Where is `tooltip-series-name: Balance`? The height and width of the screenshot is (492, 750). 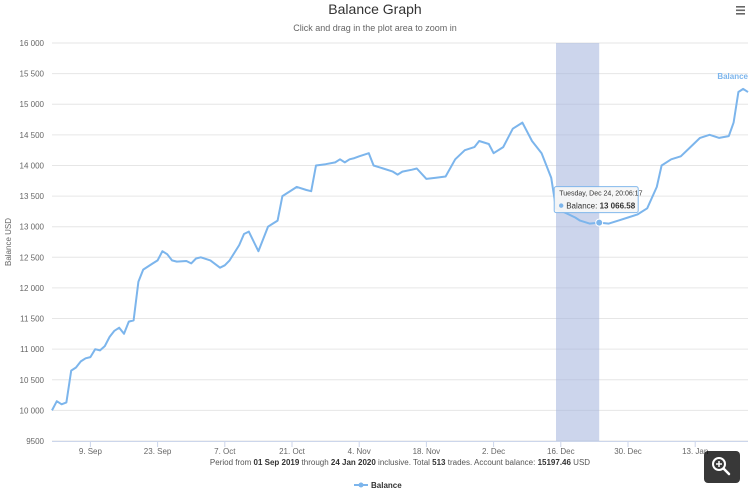
tooltip-series-name: Balance is located at coordinates (580, 206).